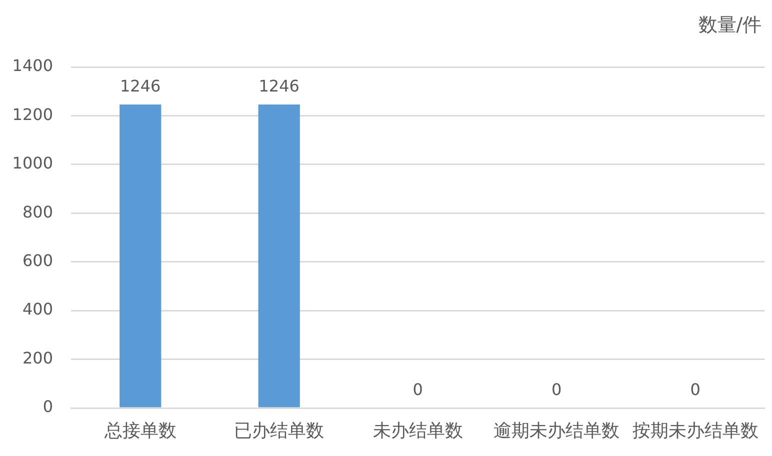 This screenshot has height=456, width=772. I want to click on x-tick-label: 未办结单数, so click(417, 431).